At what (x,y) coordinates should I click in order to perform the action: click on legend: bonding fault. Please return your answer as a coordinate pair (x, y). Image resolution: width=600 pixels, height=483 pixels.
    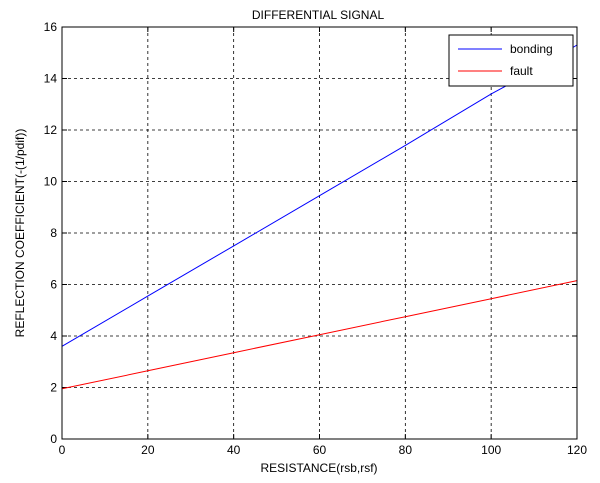
    Looking at the image, I should click on (511, 60).